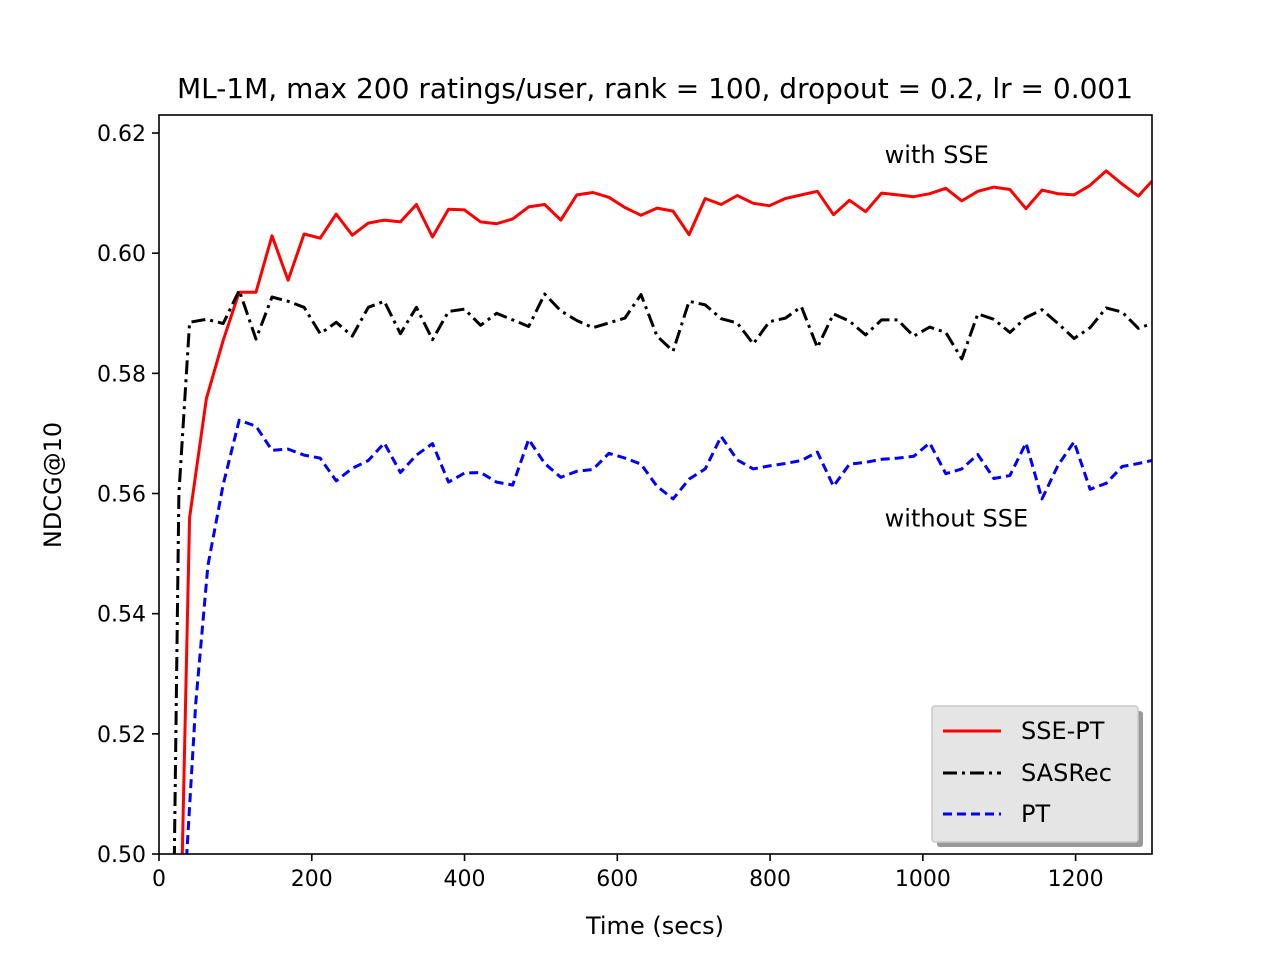 Image resolution: width=1280 pixels, height=960 pixels. What do you see at coordinates (1066, 773) in the screenshot?
I see `legend-label-sasrec: SASRec` at bounding box center [1066, 773].